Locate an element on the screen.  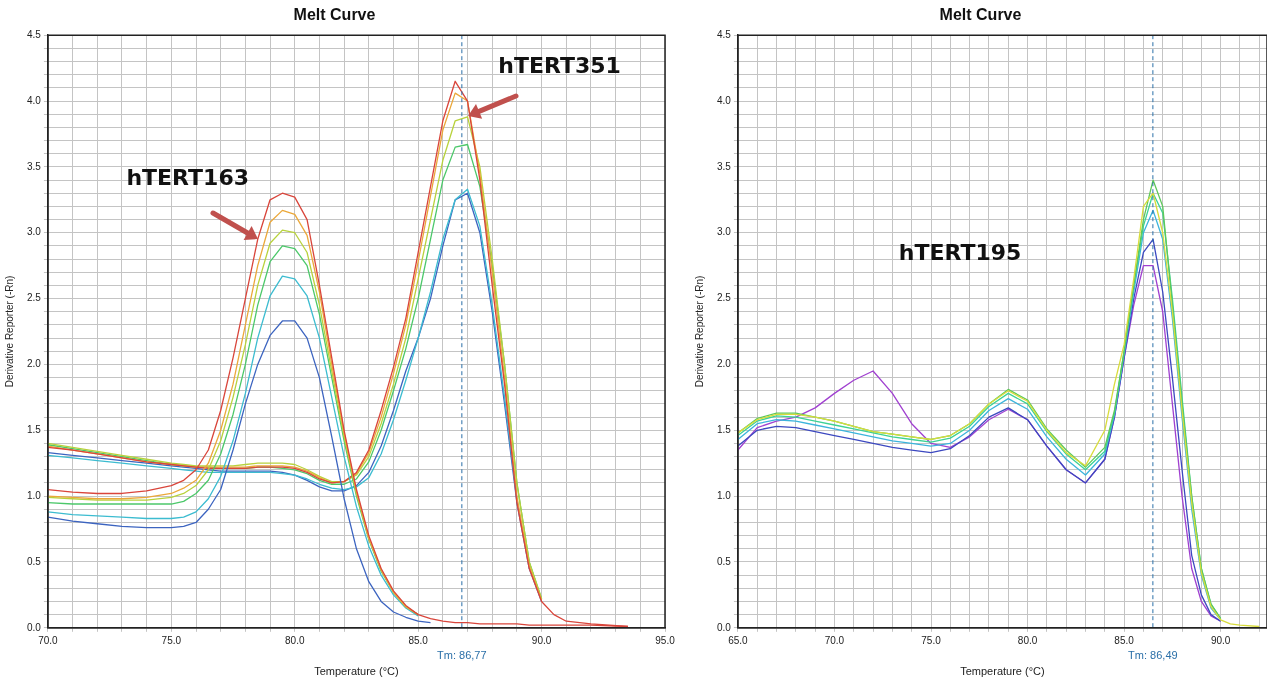
ref-line-label: Tm: 86,77 is located at coordinates (462, 654).